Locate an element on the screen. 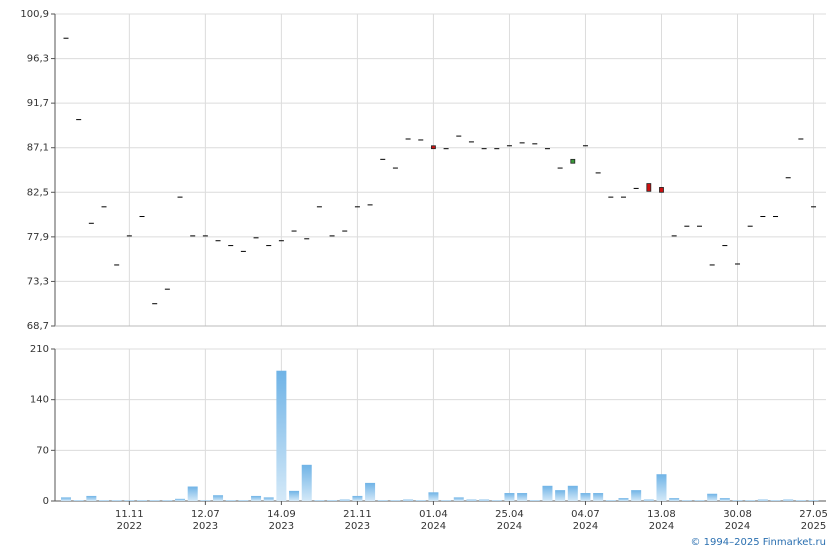  y-tick-label: 91,7 is located at coordinates (38, 103).